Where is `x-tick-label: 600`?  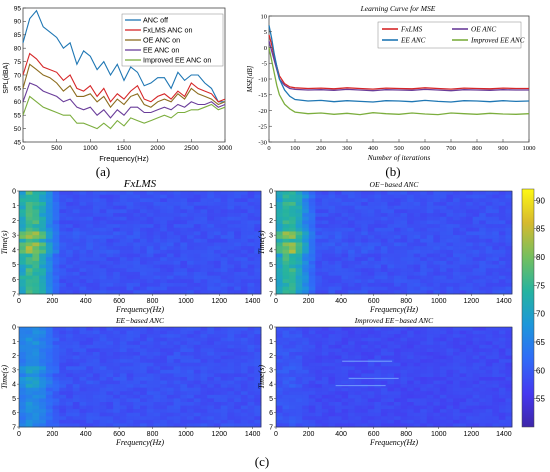
x-tick-label: 600 is located at coordinates (374, 434).